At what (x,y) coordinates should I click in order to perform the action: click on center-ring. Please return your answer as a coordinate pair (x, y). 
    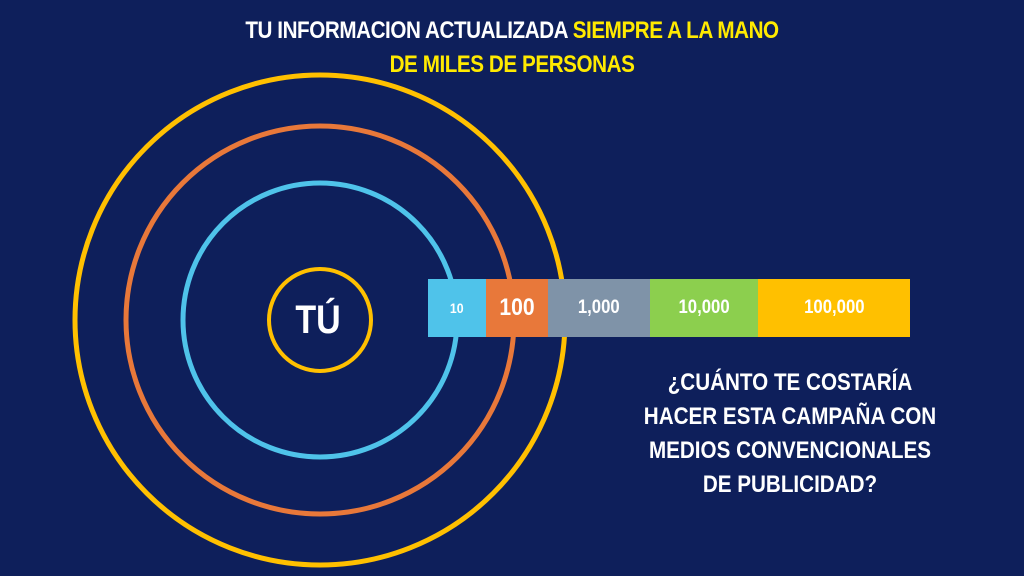
    Looking at the image, I should click on (320, 320).